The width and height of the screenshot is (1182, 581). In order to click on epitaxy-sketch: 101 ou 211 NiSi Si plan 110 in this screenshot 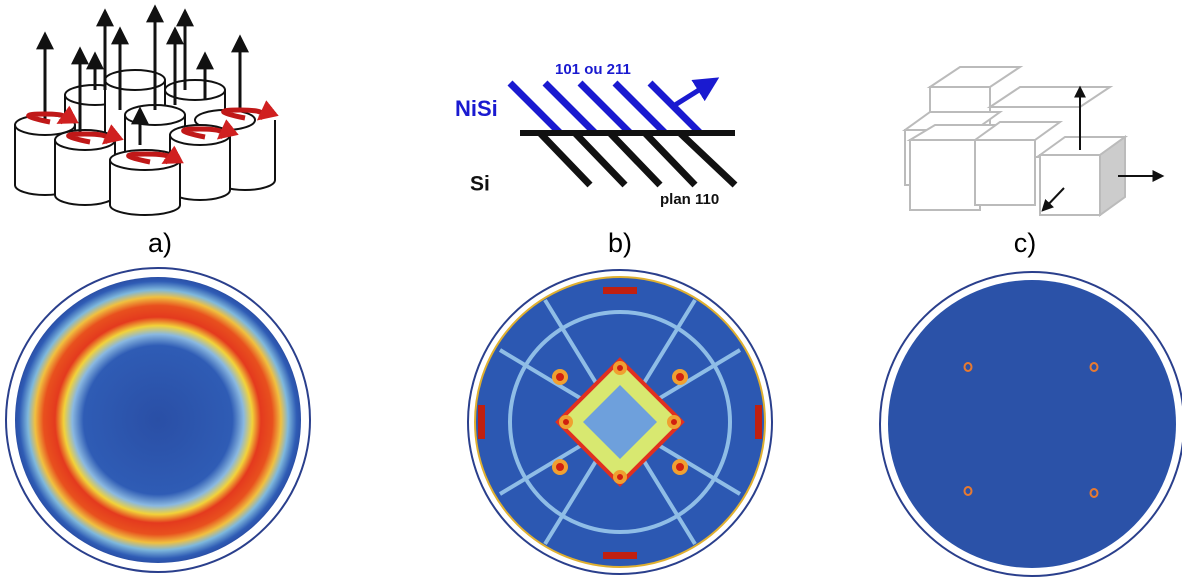, I will do `click(596, 134)`.